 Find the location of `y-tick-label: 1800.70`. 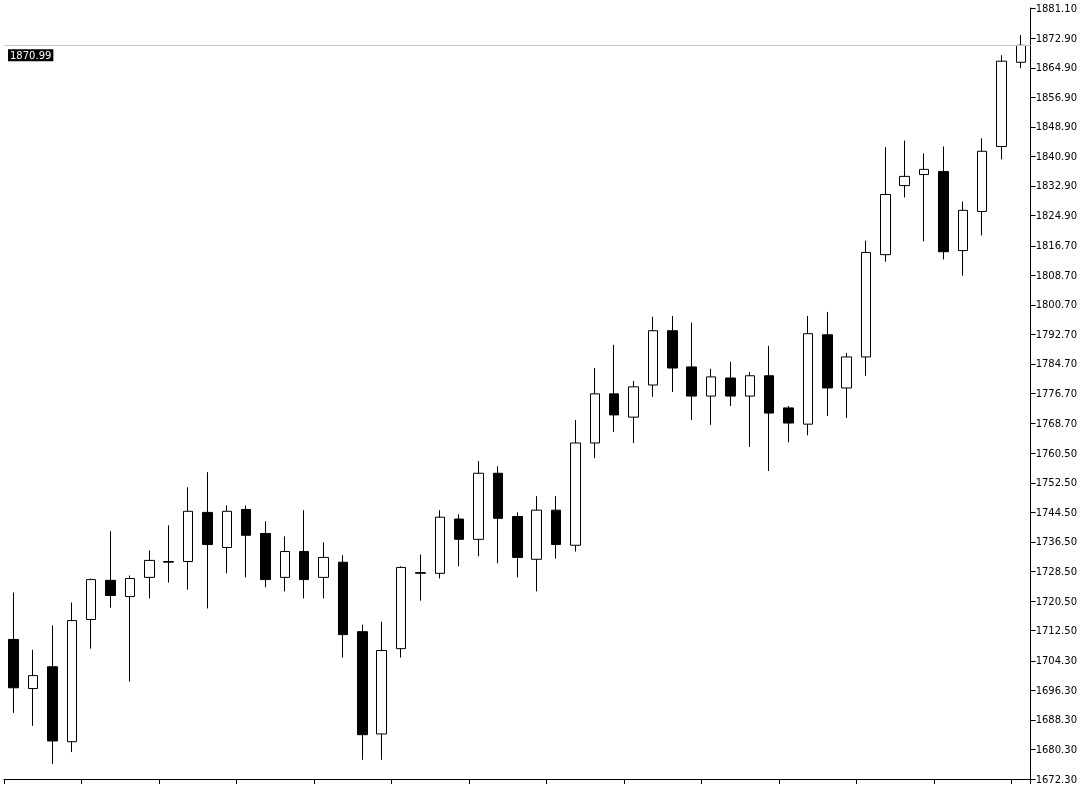

y-tick-label: 1800.70 is located at coordinates (1056, 305).